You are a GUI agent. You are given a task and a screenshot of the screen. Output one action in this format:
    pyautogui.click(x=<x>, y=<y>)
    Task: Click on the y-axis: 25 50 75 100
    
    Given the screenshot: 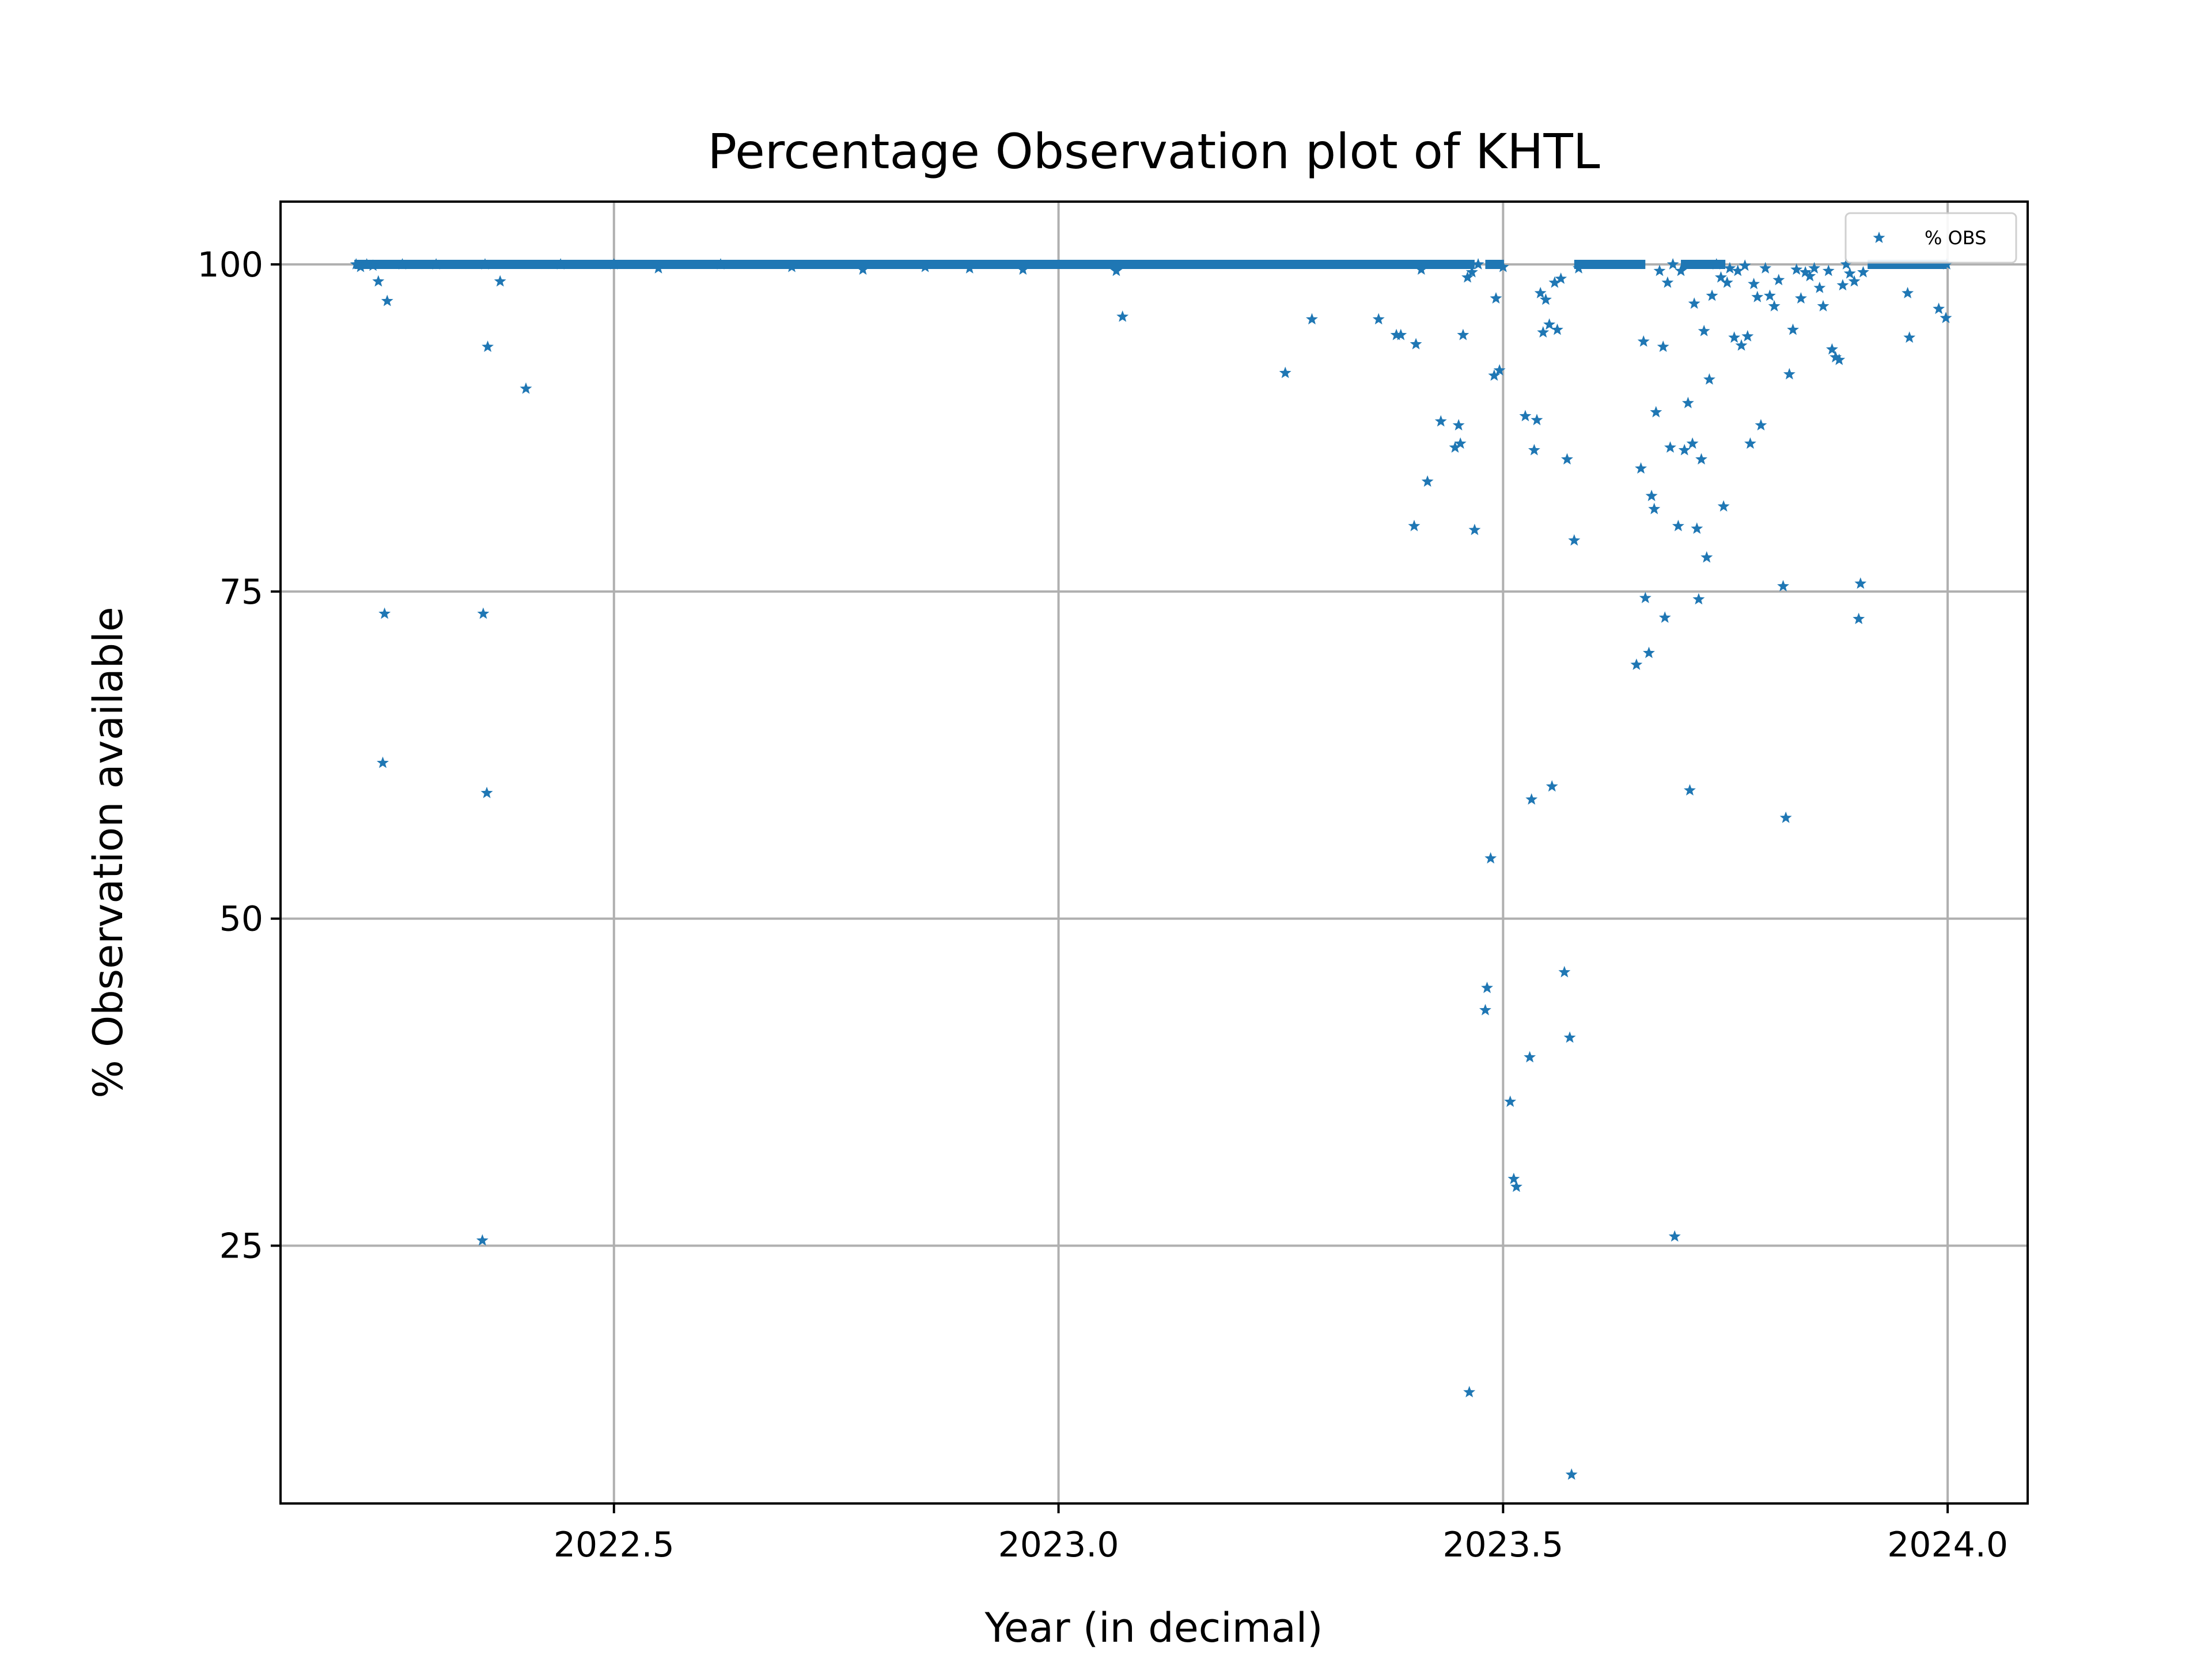 What is the action you would take?
    pyautogui.click(x=239, y=756)
    